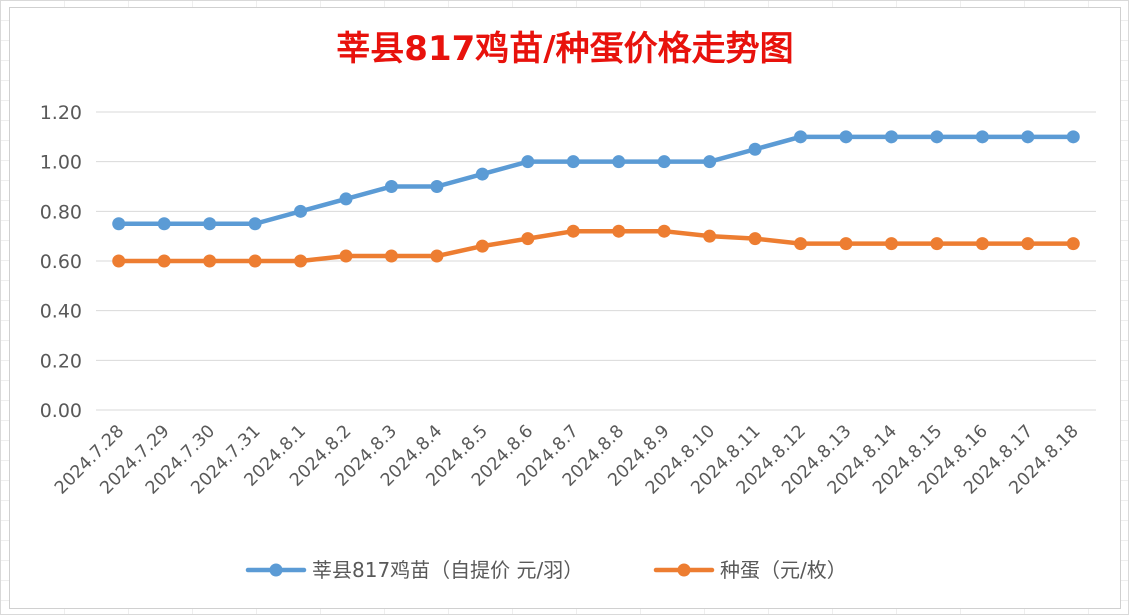  I want to click on y-axis-ticks: 0.00 0.20 0.40 0.60 0.80 1.00 1.20, so click(61, 262).